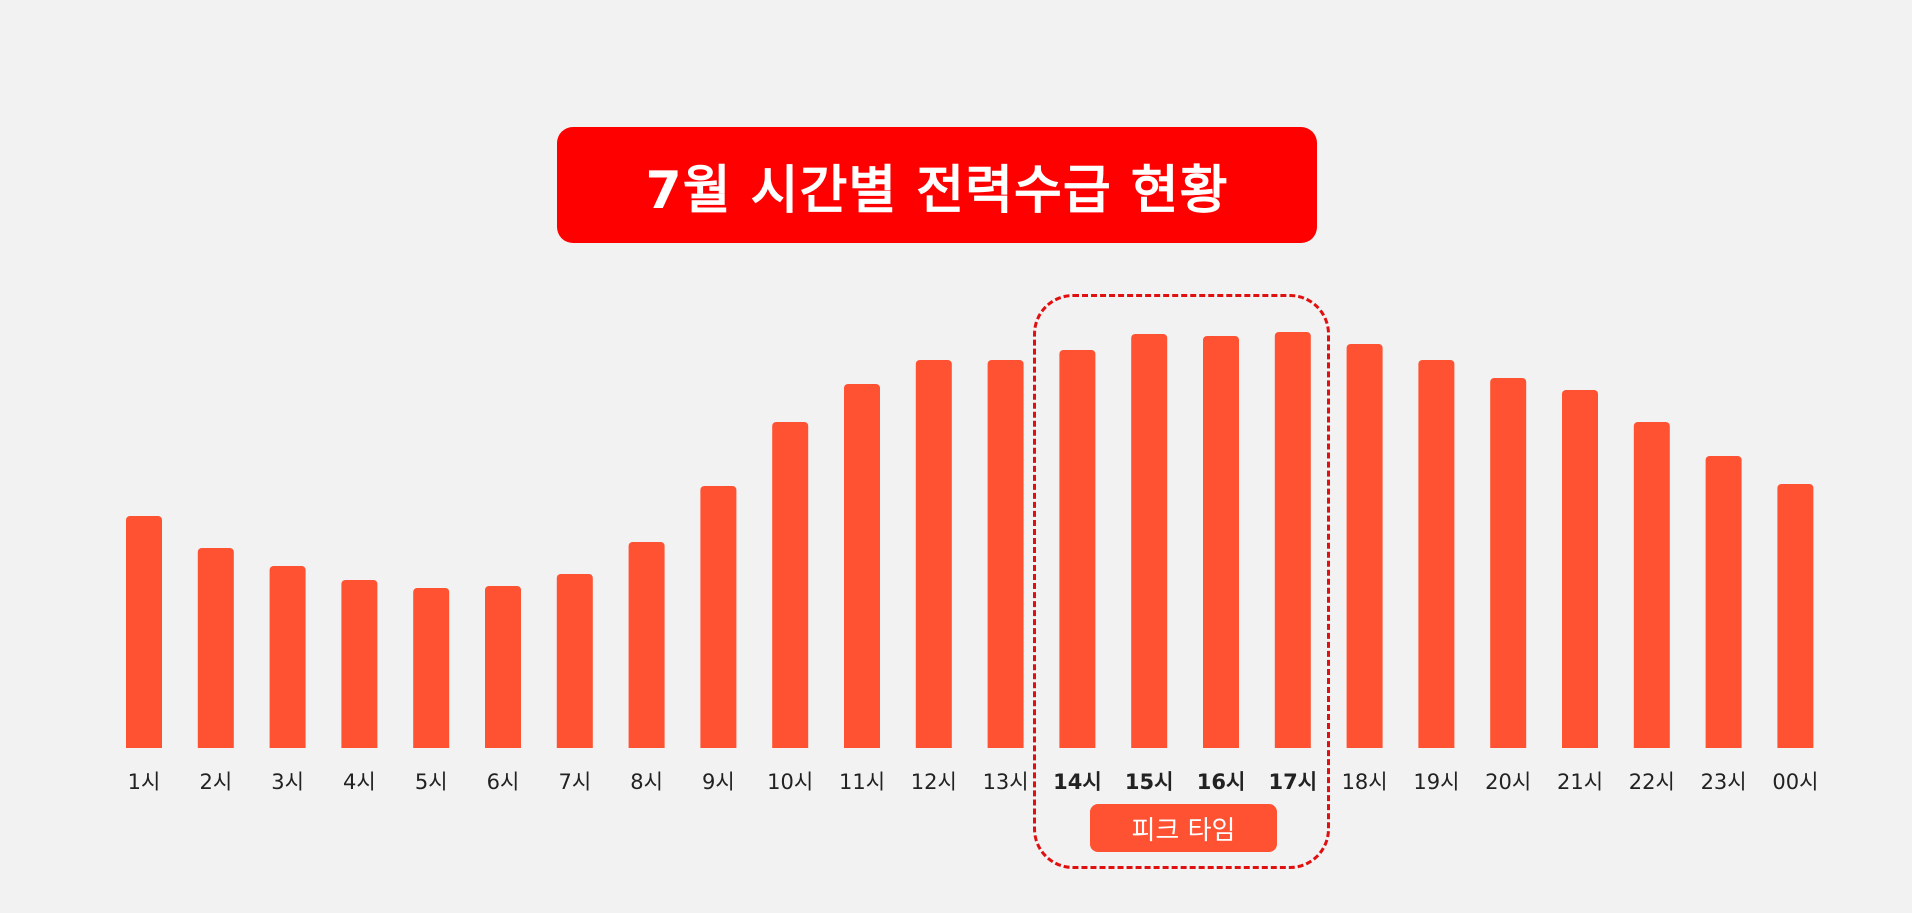 The height and width of the screenshot is (913, 1912). What do you see at coordinates (1580, 782) in the screenshot?
I see `x-tick-label-21시: 21시` at bounding box center [1580, 782].